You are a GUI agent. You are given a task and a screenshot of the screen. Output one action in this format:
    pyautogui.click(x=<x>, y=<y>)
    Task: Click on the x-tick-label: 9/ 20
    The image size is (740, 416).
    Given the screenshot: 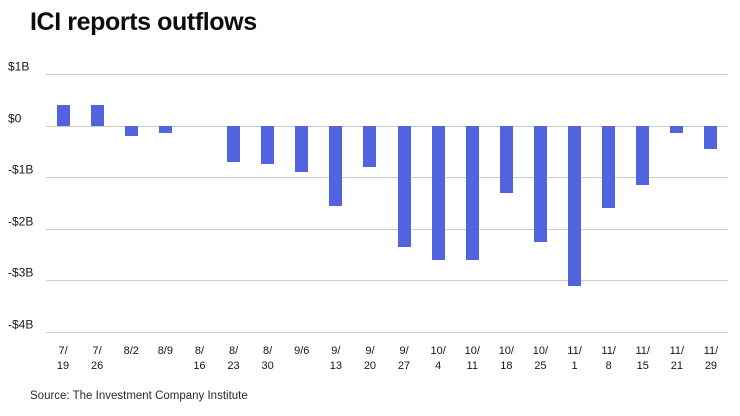 What is the action you would take?
    pyautogui.click(x=370, y=358)
    